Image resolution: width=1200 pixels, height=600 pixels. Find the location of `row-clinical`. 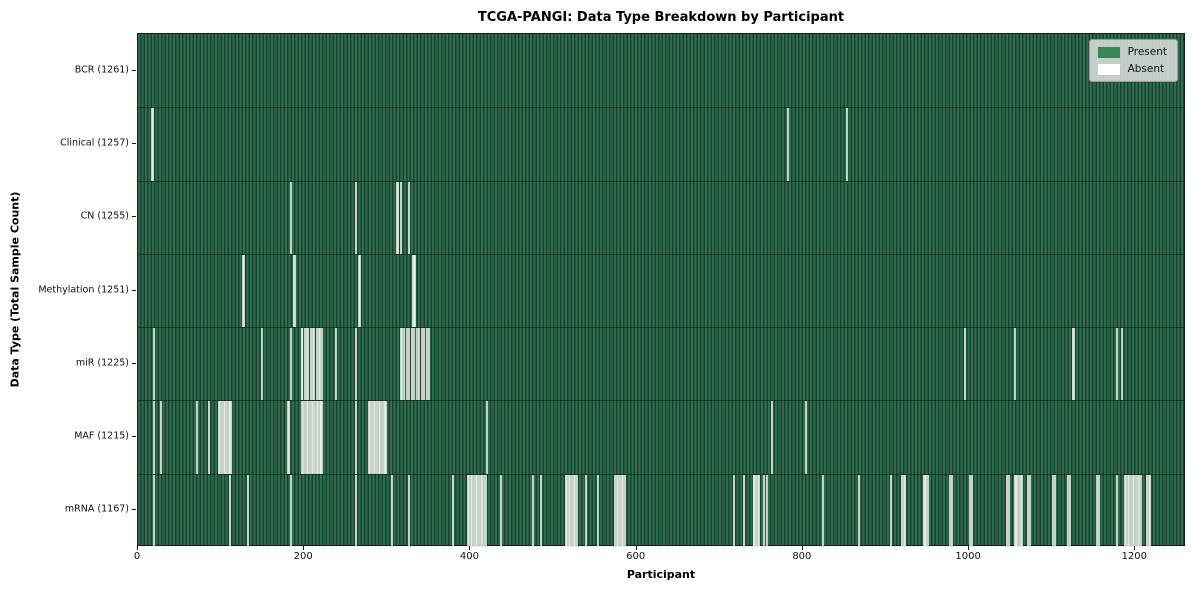

row-clinical is located at coordinates (661, 144).